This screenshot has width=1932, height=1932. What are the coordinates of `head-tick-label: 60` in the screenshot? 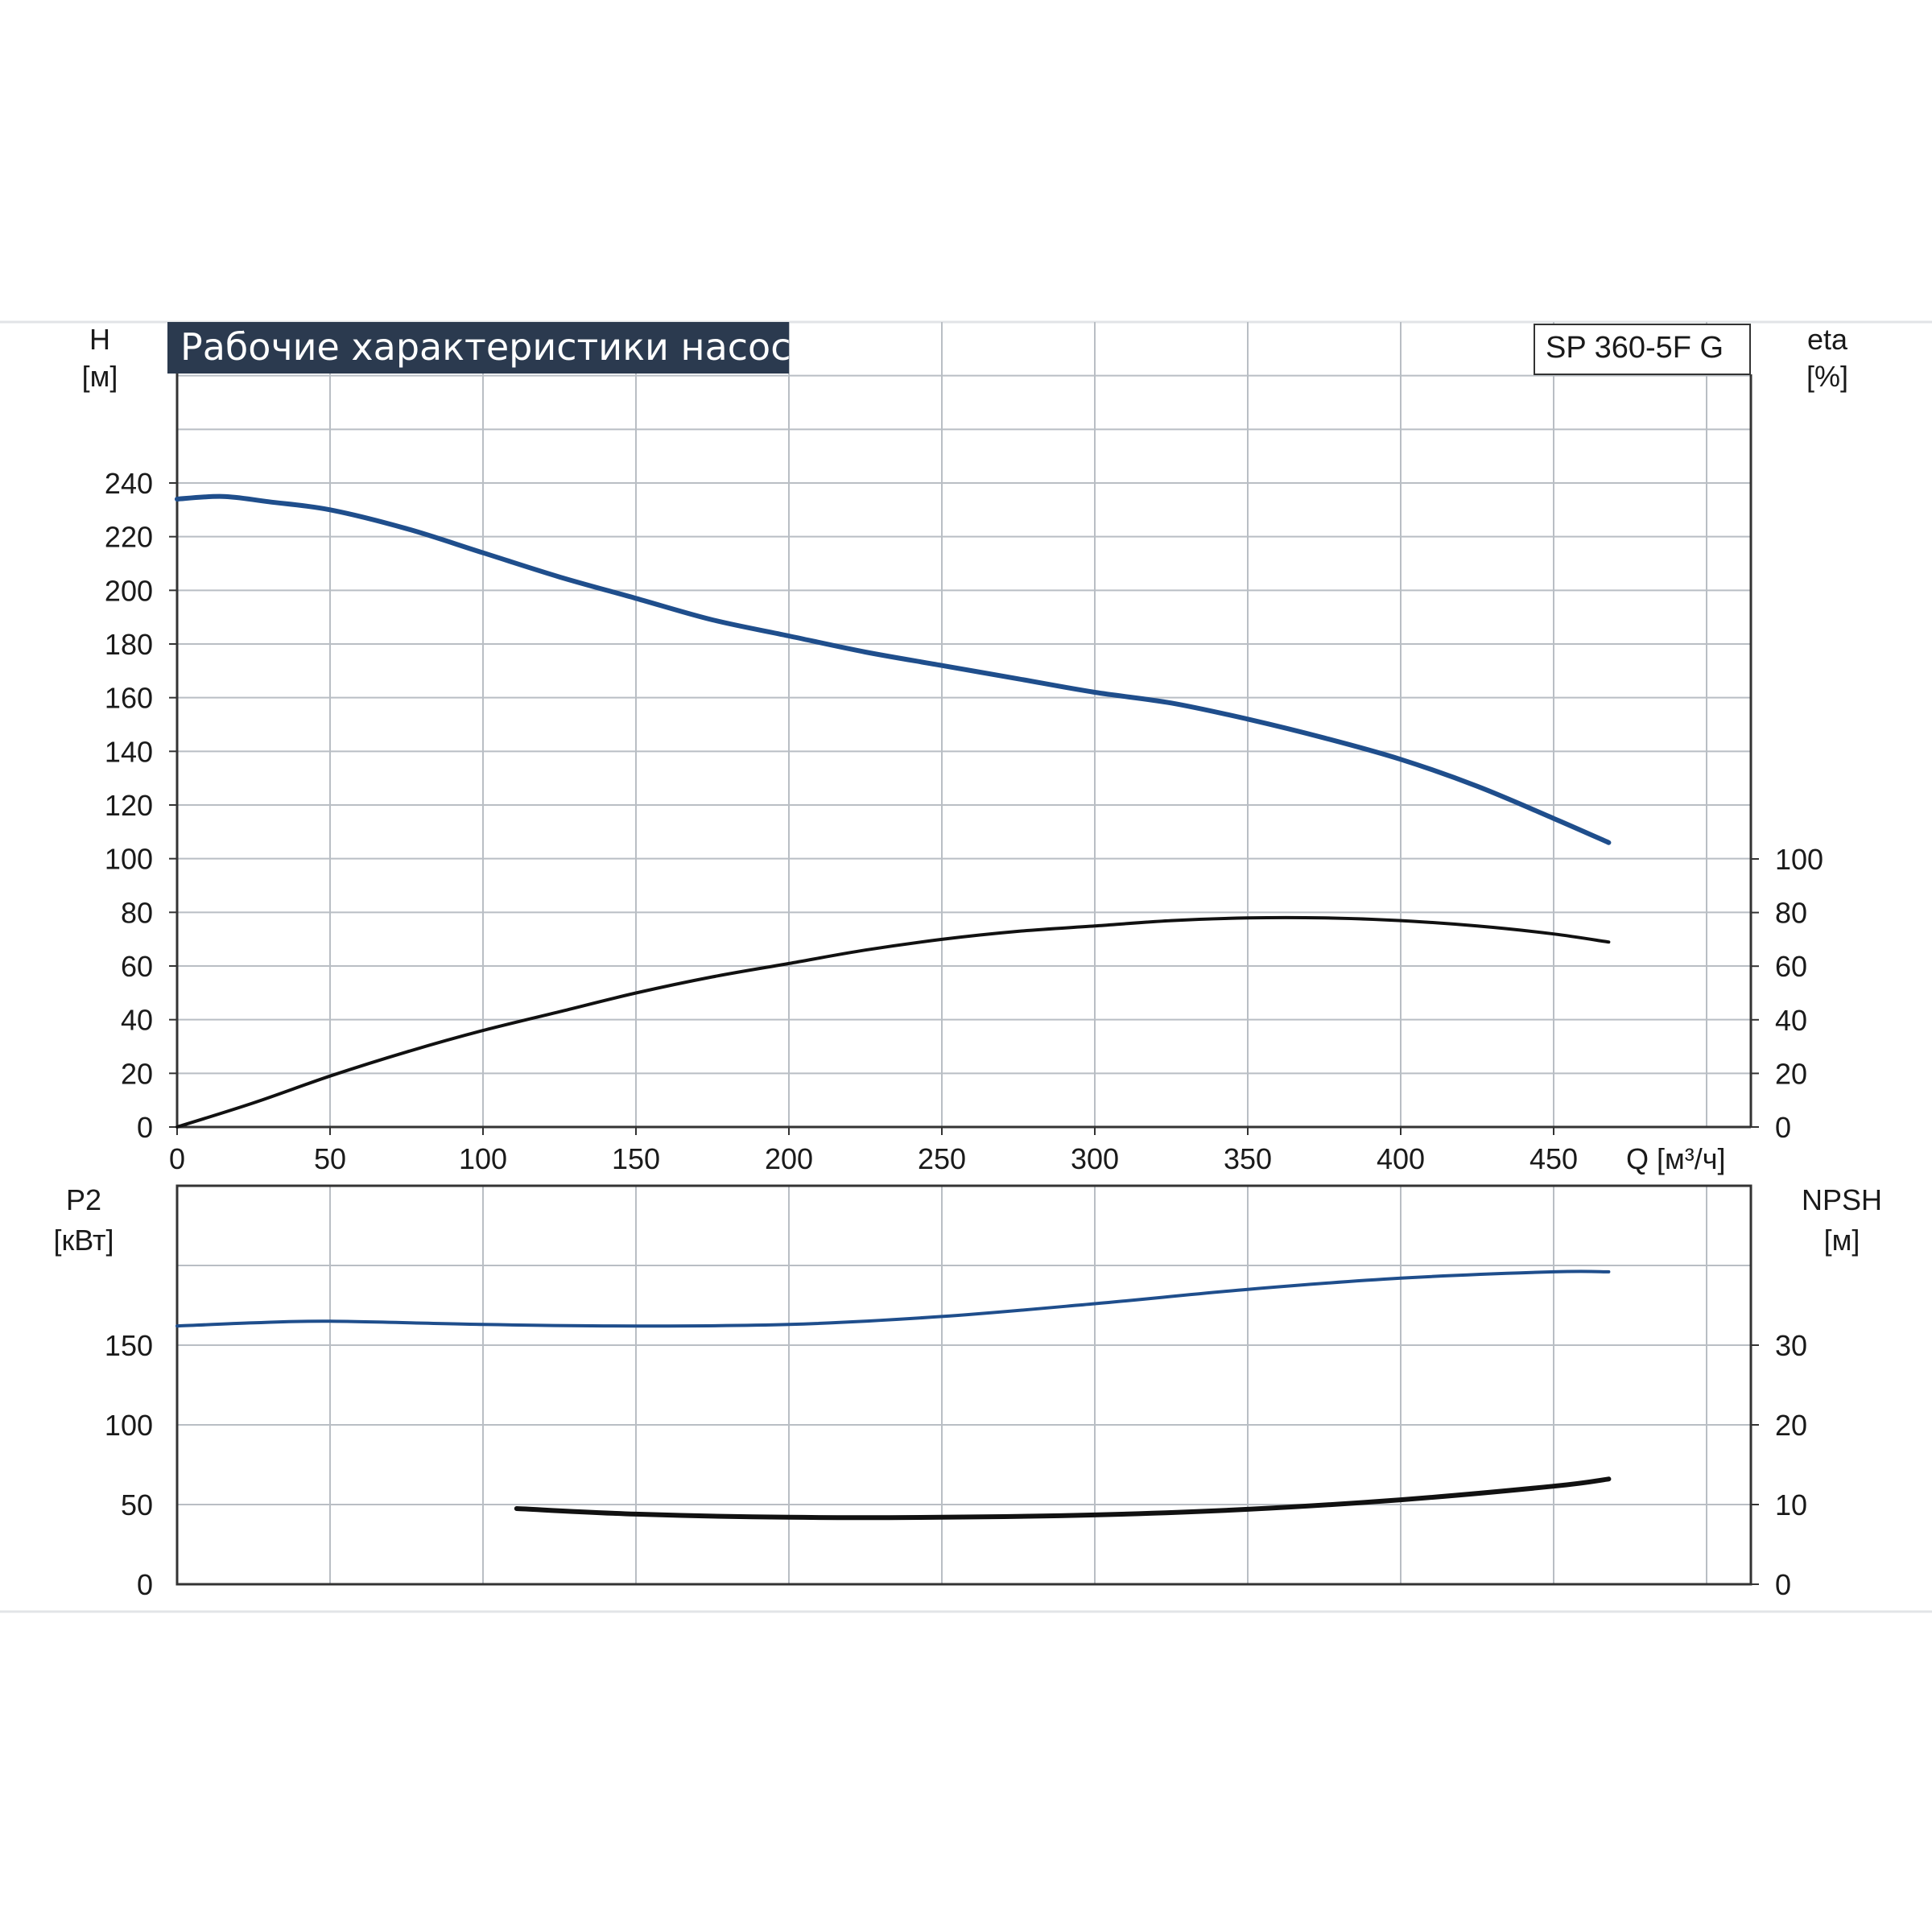 It's located at (137, 966).